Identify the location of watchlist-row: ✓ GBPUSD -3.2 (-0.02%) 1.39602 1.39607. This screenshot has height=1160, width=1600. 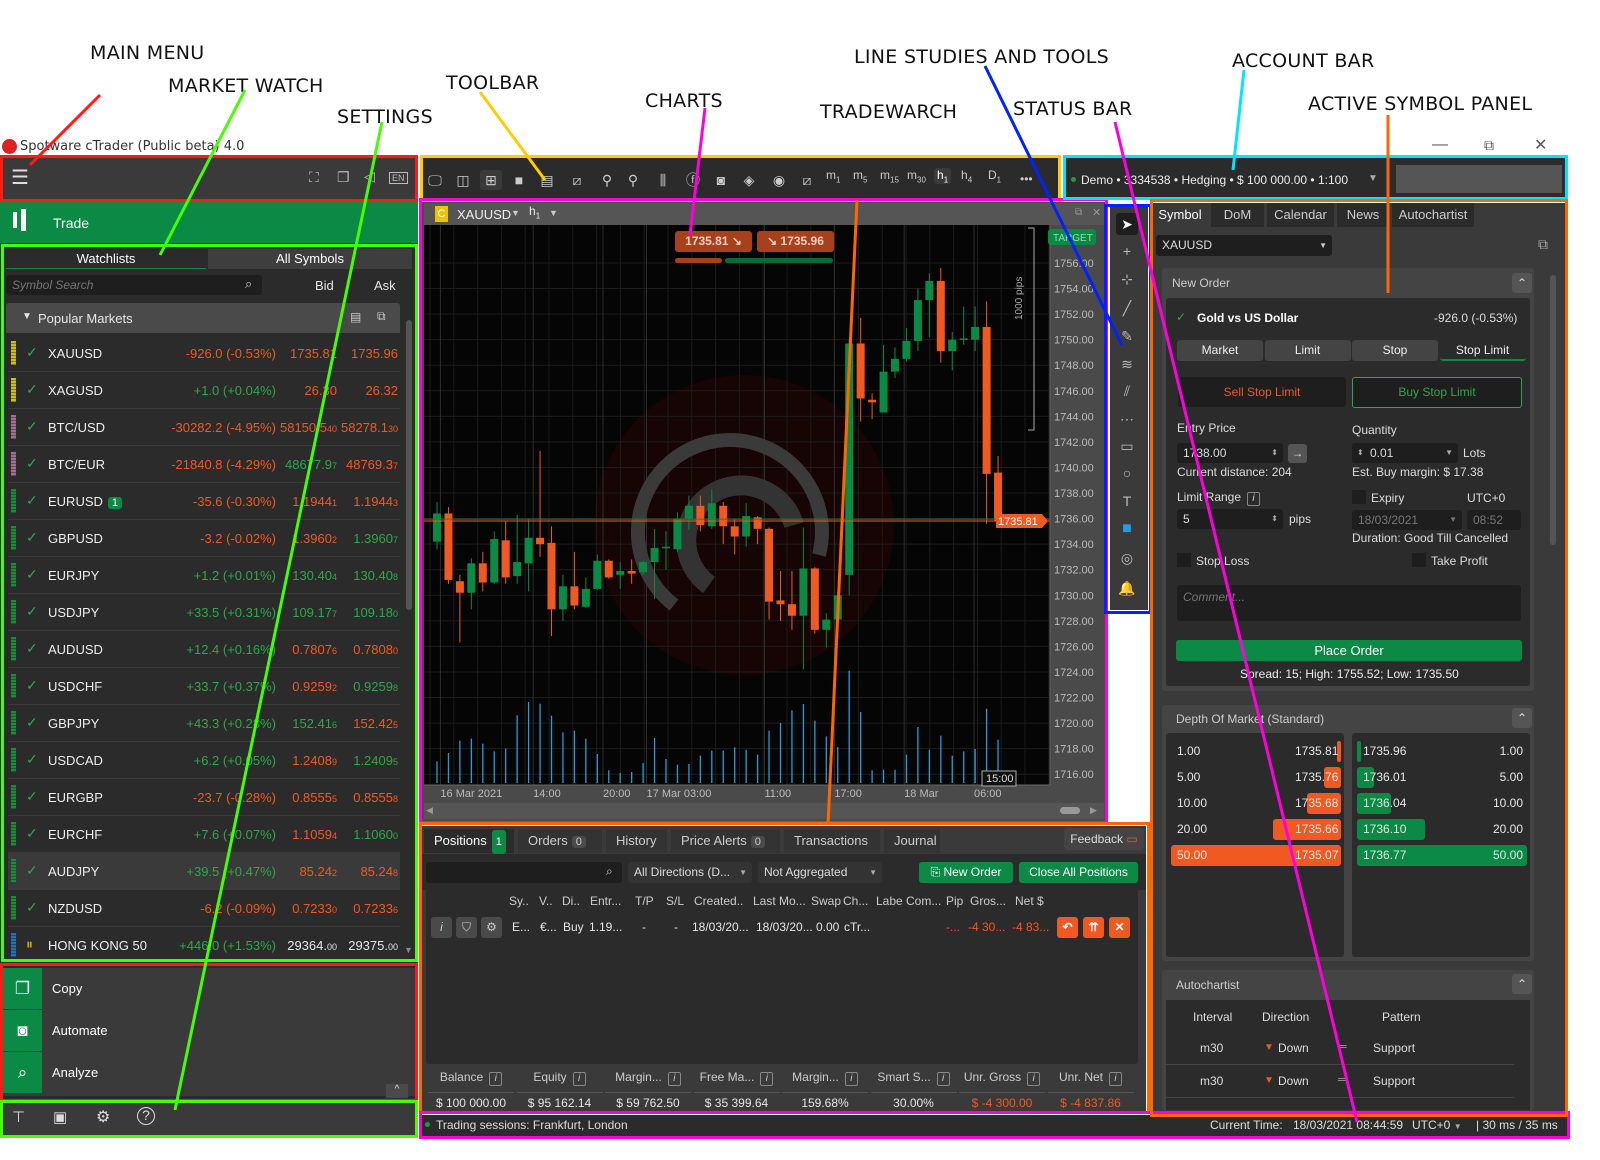
(204, 538).